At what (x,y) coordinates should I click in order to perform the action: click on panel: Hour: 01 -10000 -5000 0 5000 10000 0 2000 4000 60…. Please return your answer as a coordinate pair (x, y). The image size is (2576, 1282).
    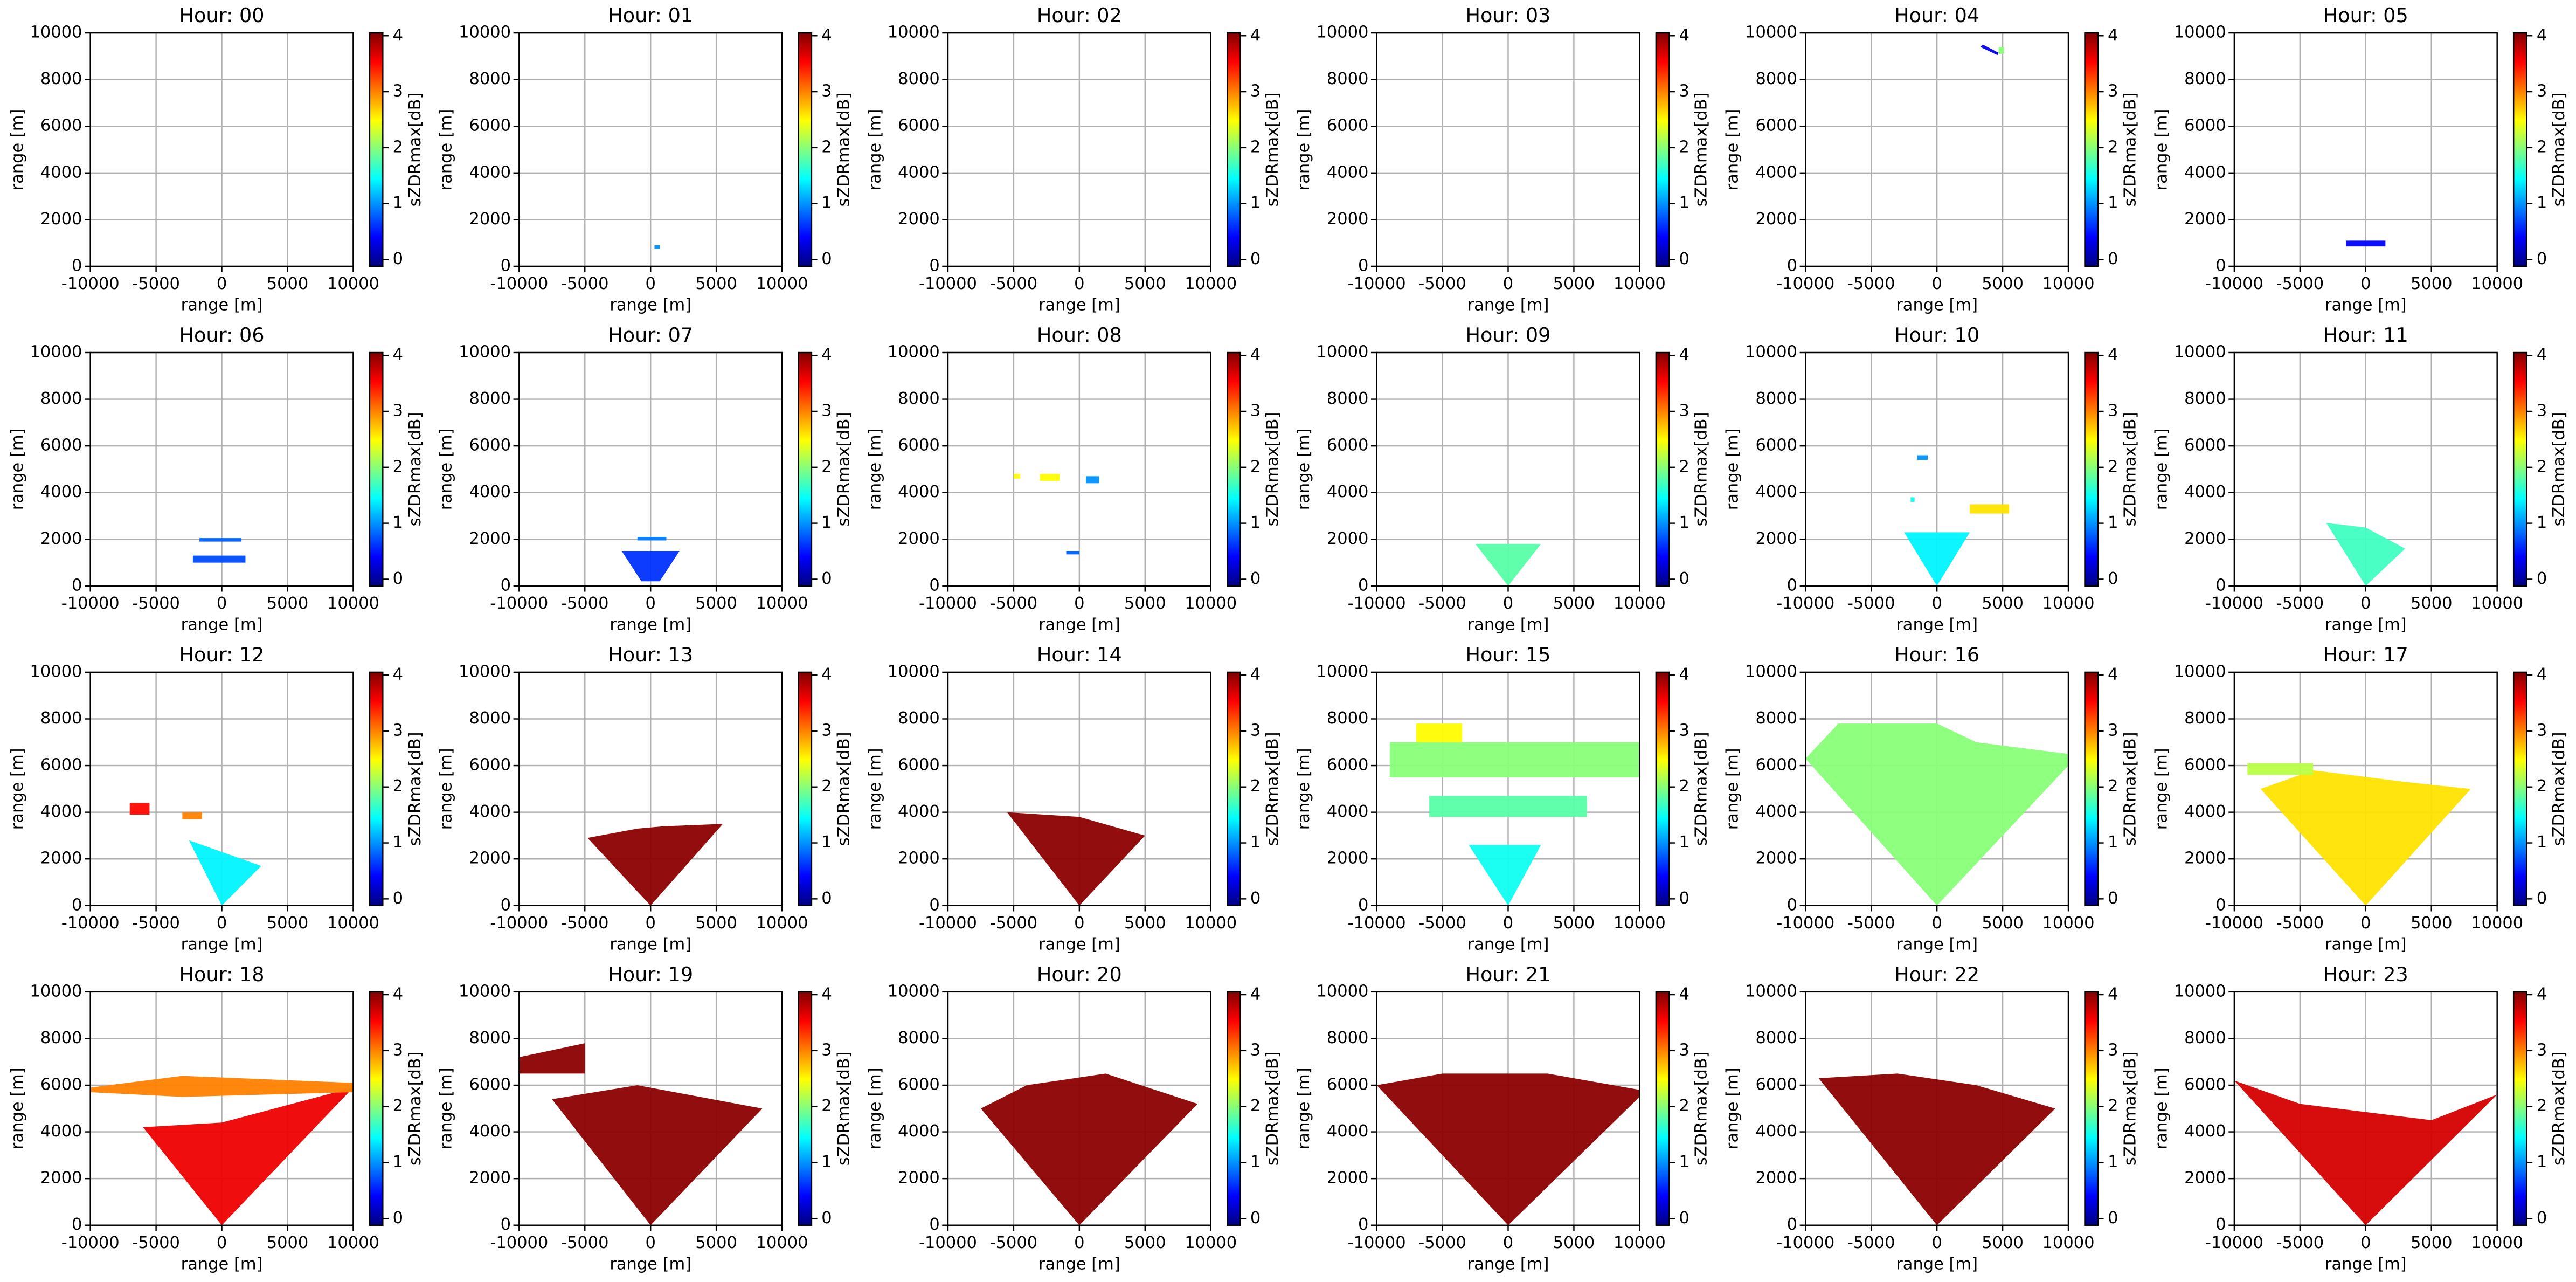
    Looking at the image, I should click on (645, 159).